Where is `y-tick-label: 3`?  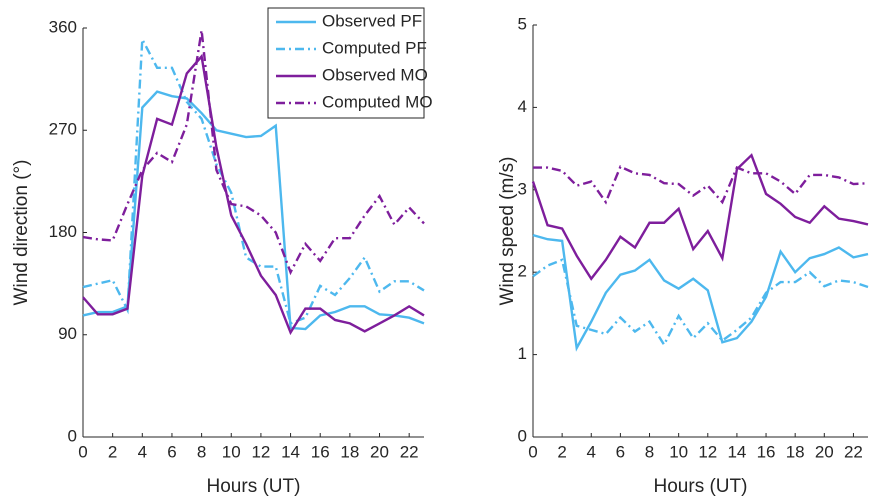
y-tick-label: 3 is located at coordinates (522, 188).